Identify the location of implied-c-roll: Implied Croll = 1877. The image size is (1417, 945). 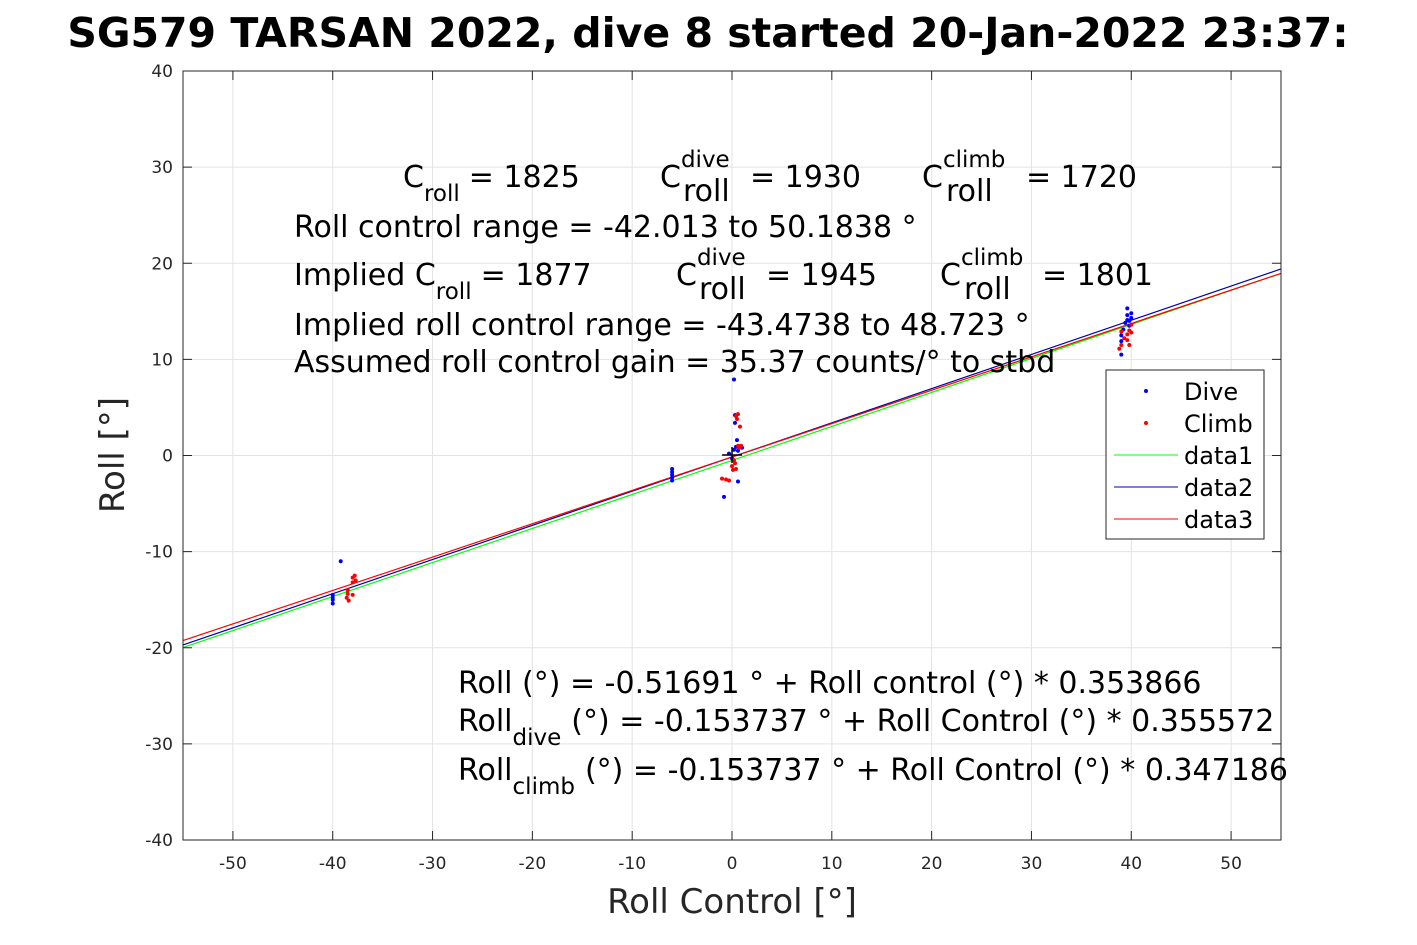
(443, 281).